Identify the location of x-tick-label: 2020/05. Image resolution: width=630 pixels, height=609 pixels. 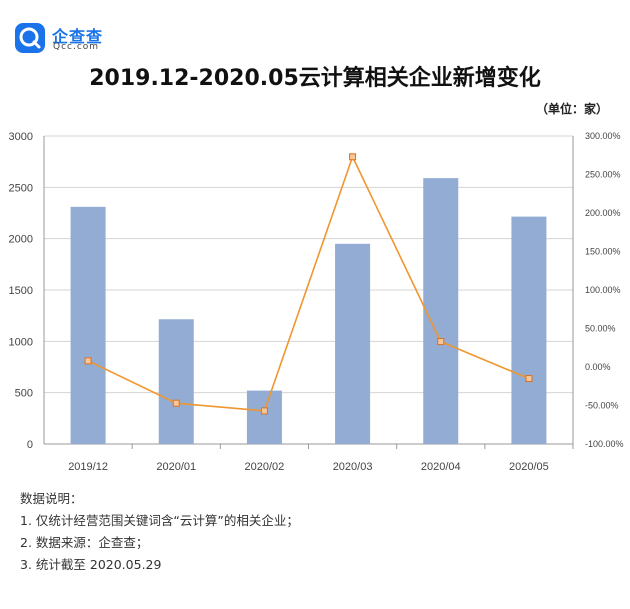
(529, 467).